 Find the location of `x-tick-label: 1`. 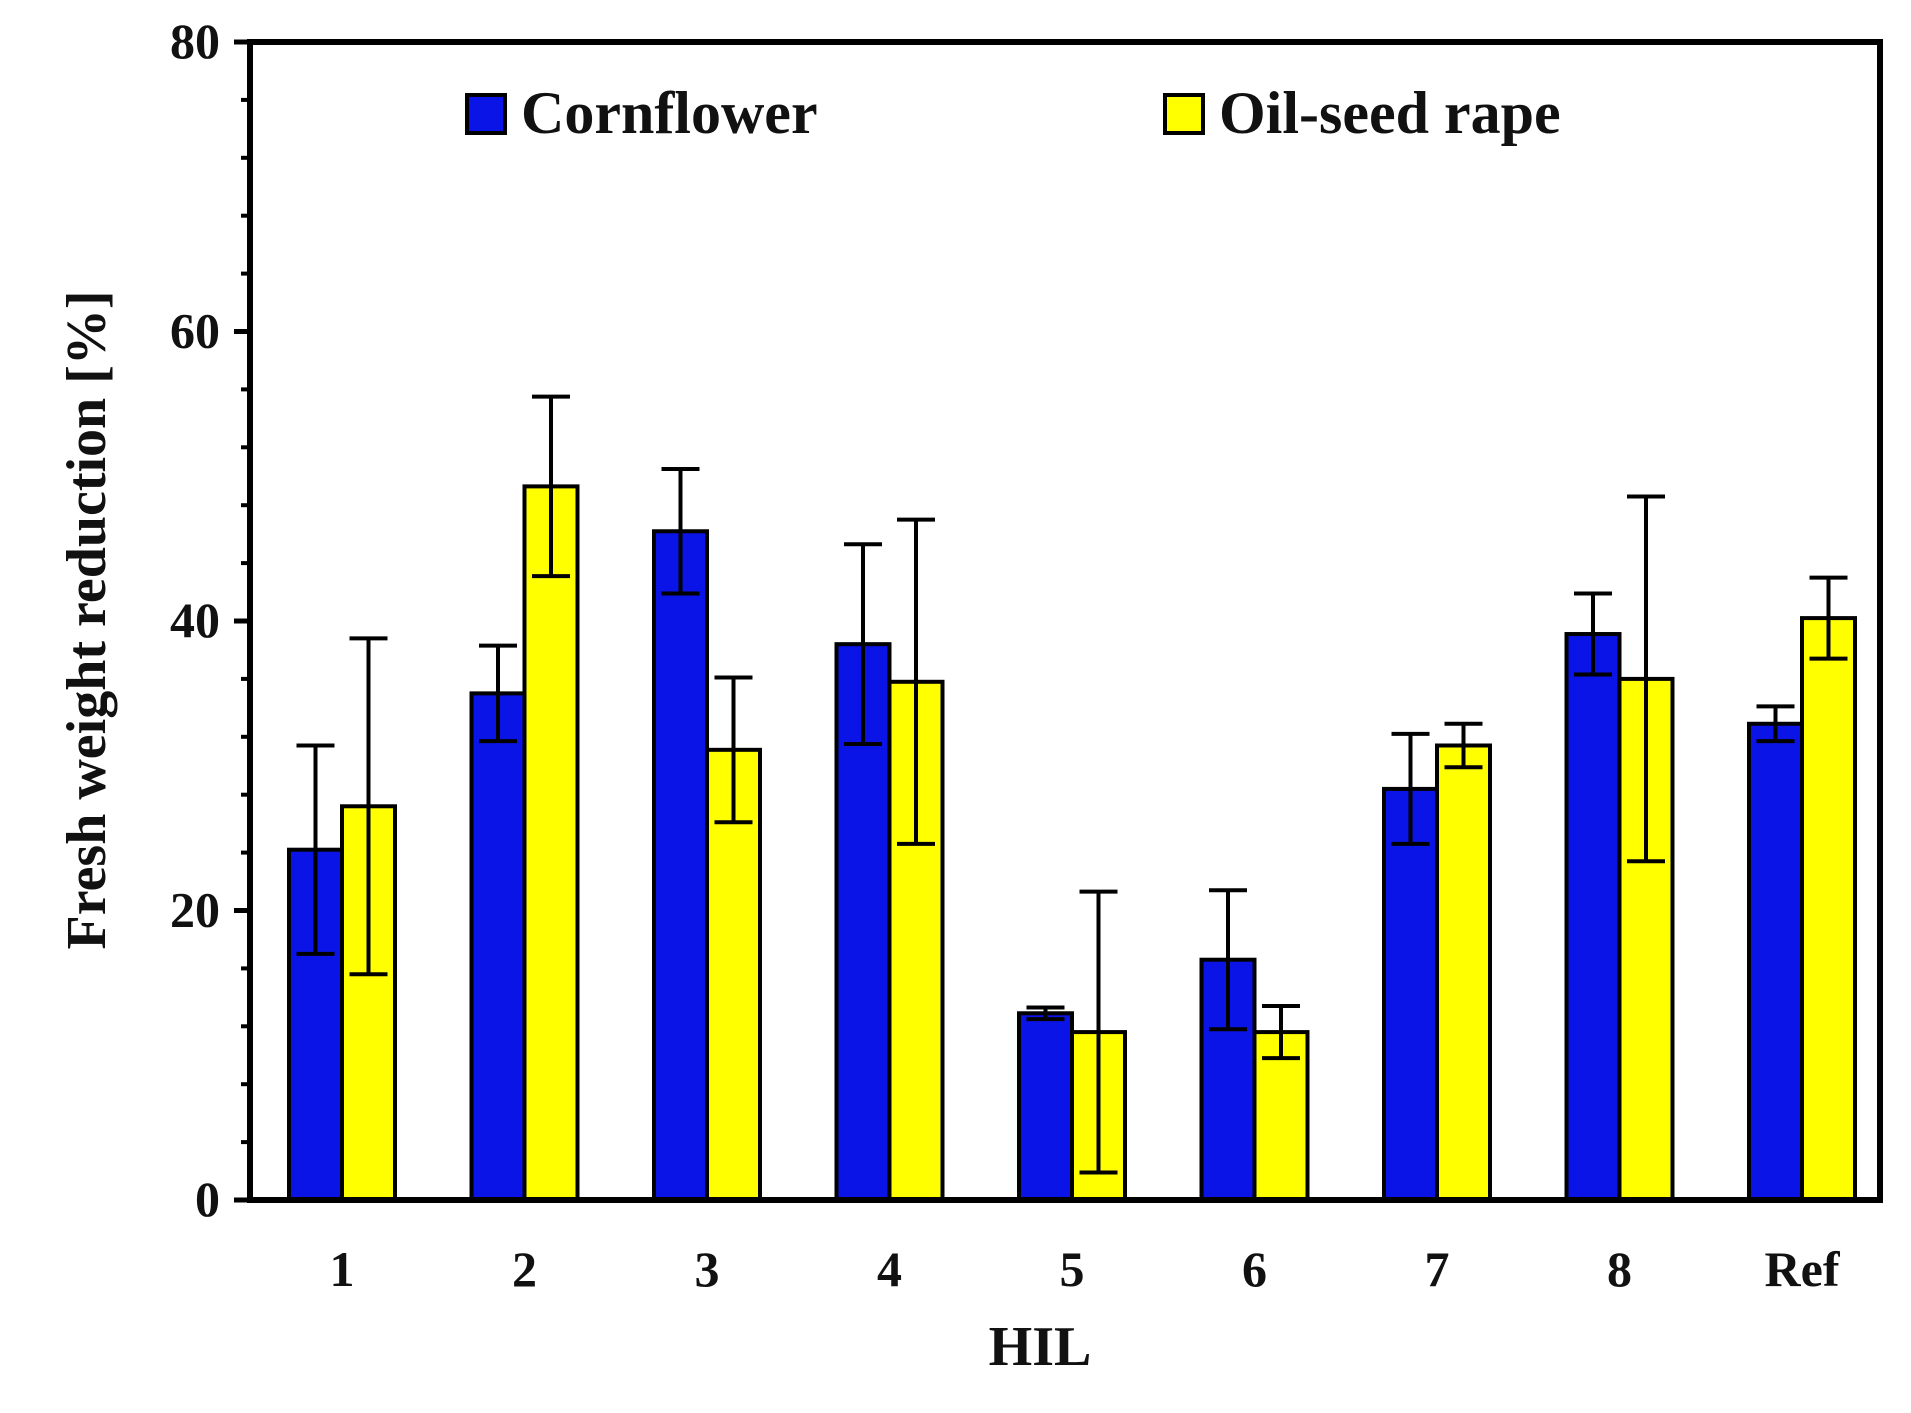

x-tick-label: 1 is located at coordinates (342, 1269).